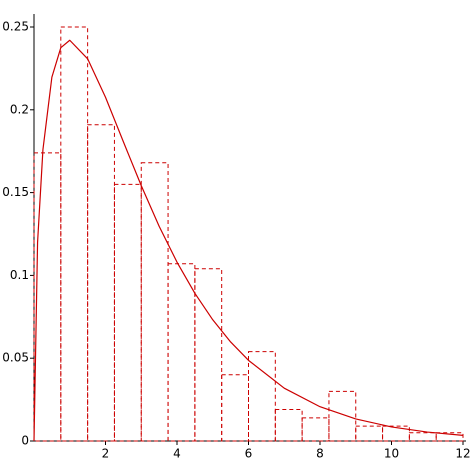  Describe the element at coordinates (19, 275) in the screenshot. I see `y-tick-label: 0.1` at that location.